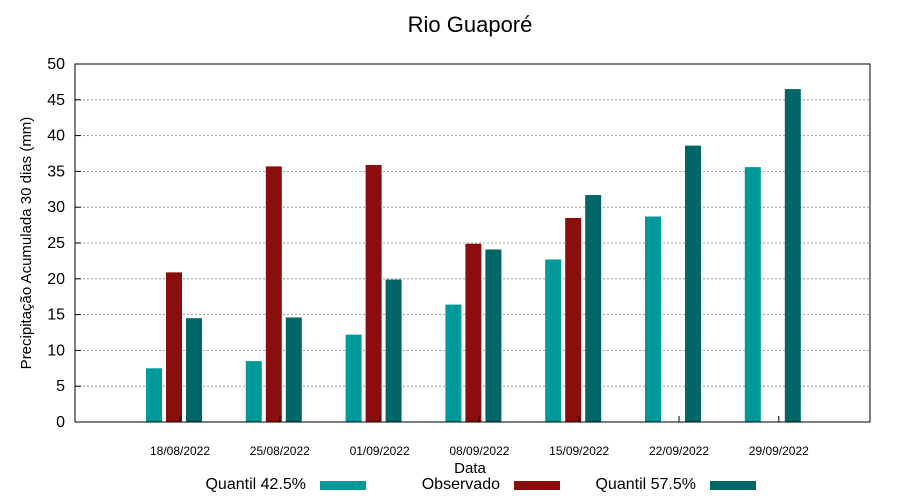 The image size is (900, 500). What do you see at coordinates (60, 386) in the screenshot?
I see `y-tick-label: 5` at bounding box center [60, 386].